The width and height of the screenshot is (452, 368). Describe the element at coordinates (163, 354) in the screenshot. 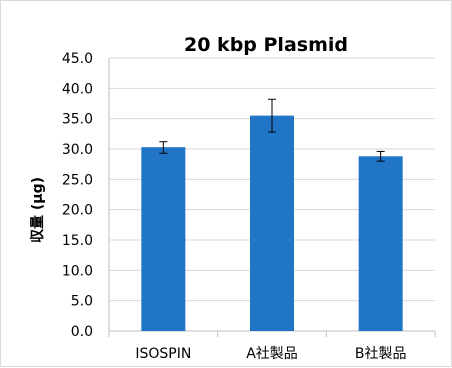

I see `x-tick-label: ISOSPIN` at that location.